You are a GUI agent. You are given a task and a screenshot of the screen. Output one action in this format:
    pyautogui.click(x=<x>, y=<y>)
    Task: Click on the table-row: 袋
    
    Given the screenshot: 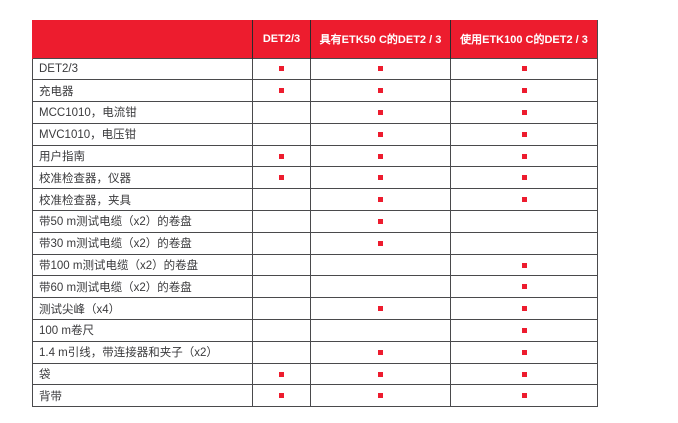 What is the action you would take?
    pyautogui.click(x=315, y=374)
    